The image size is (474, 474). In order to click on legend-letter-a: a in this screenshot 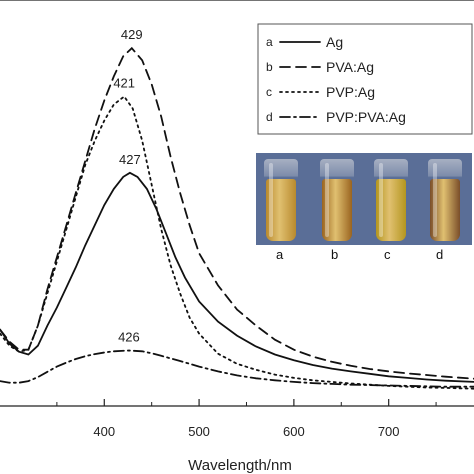, I will do `click(269, 42)`.